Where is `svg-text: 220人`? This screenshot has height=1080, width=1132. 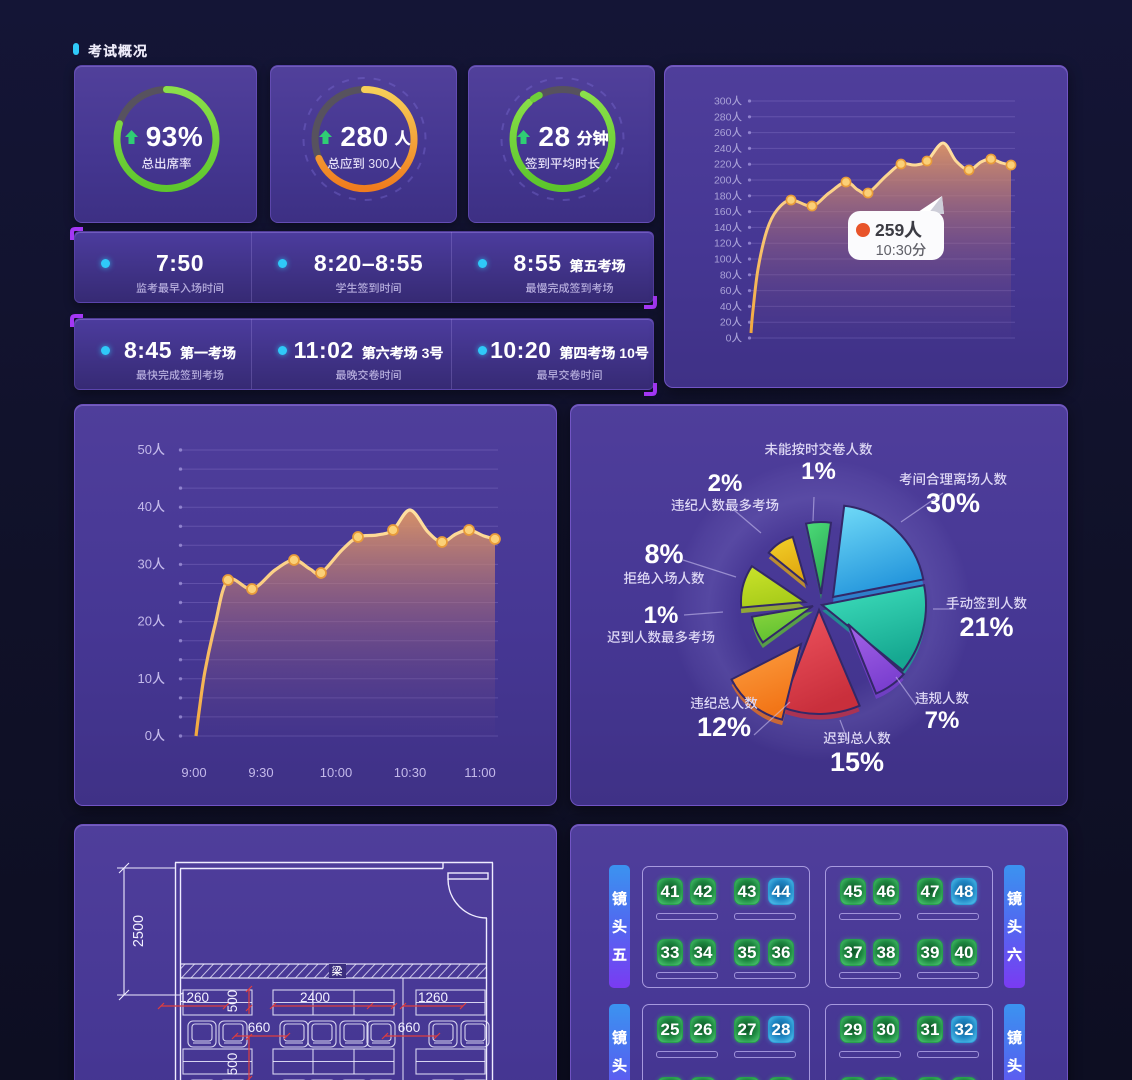
svg-text: 220人 is located at coordinates (728, 165).